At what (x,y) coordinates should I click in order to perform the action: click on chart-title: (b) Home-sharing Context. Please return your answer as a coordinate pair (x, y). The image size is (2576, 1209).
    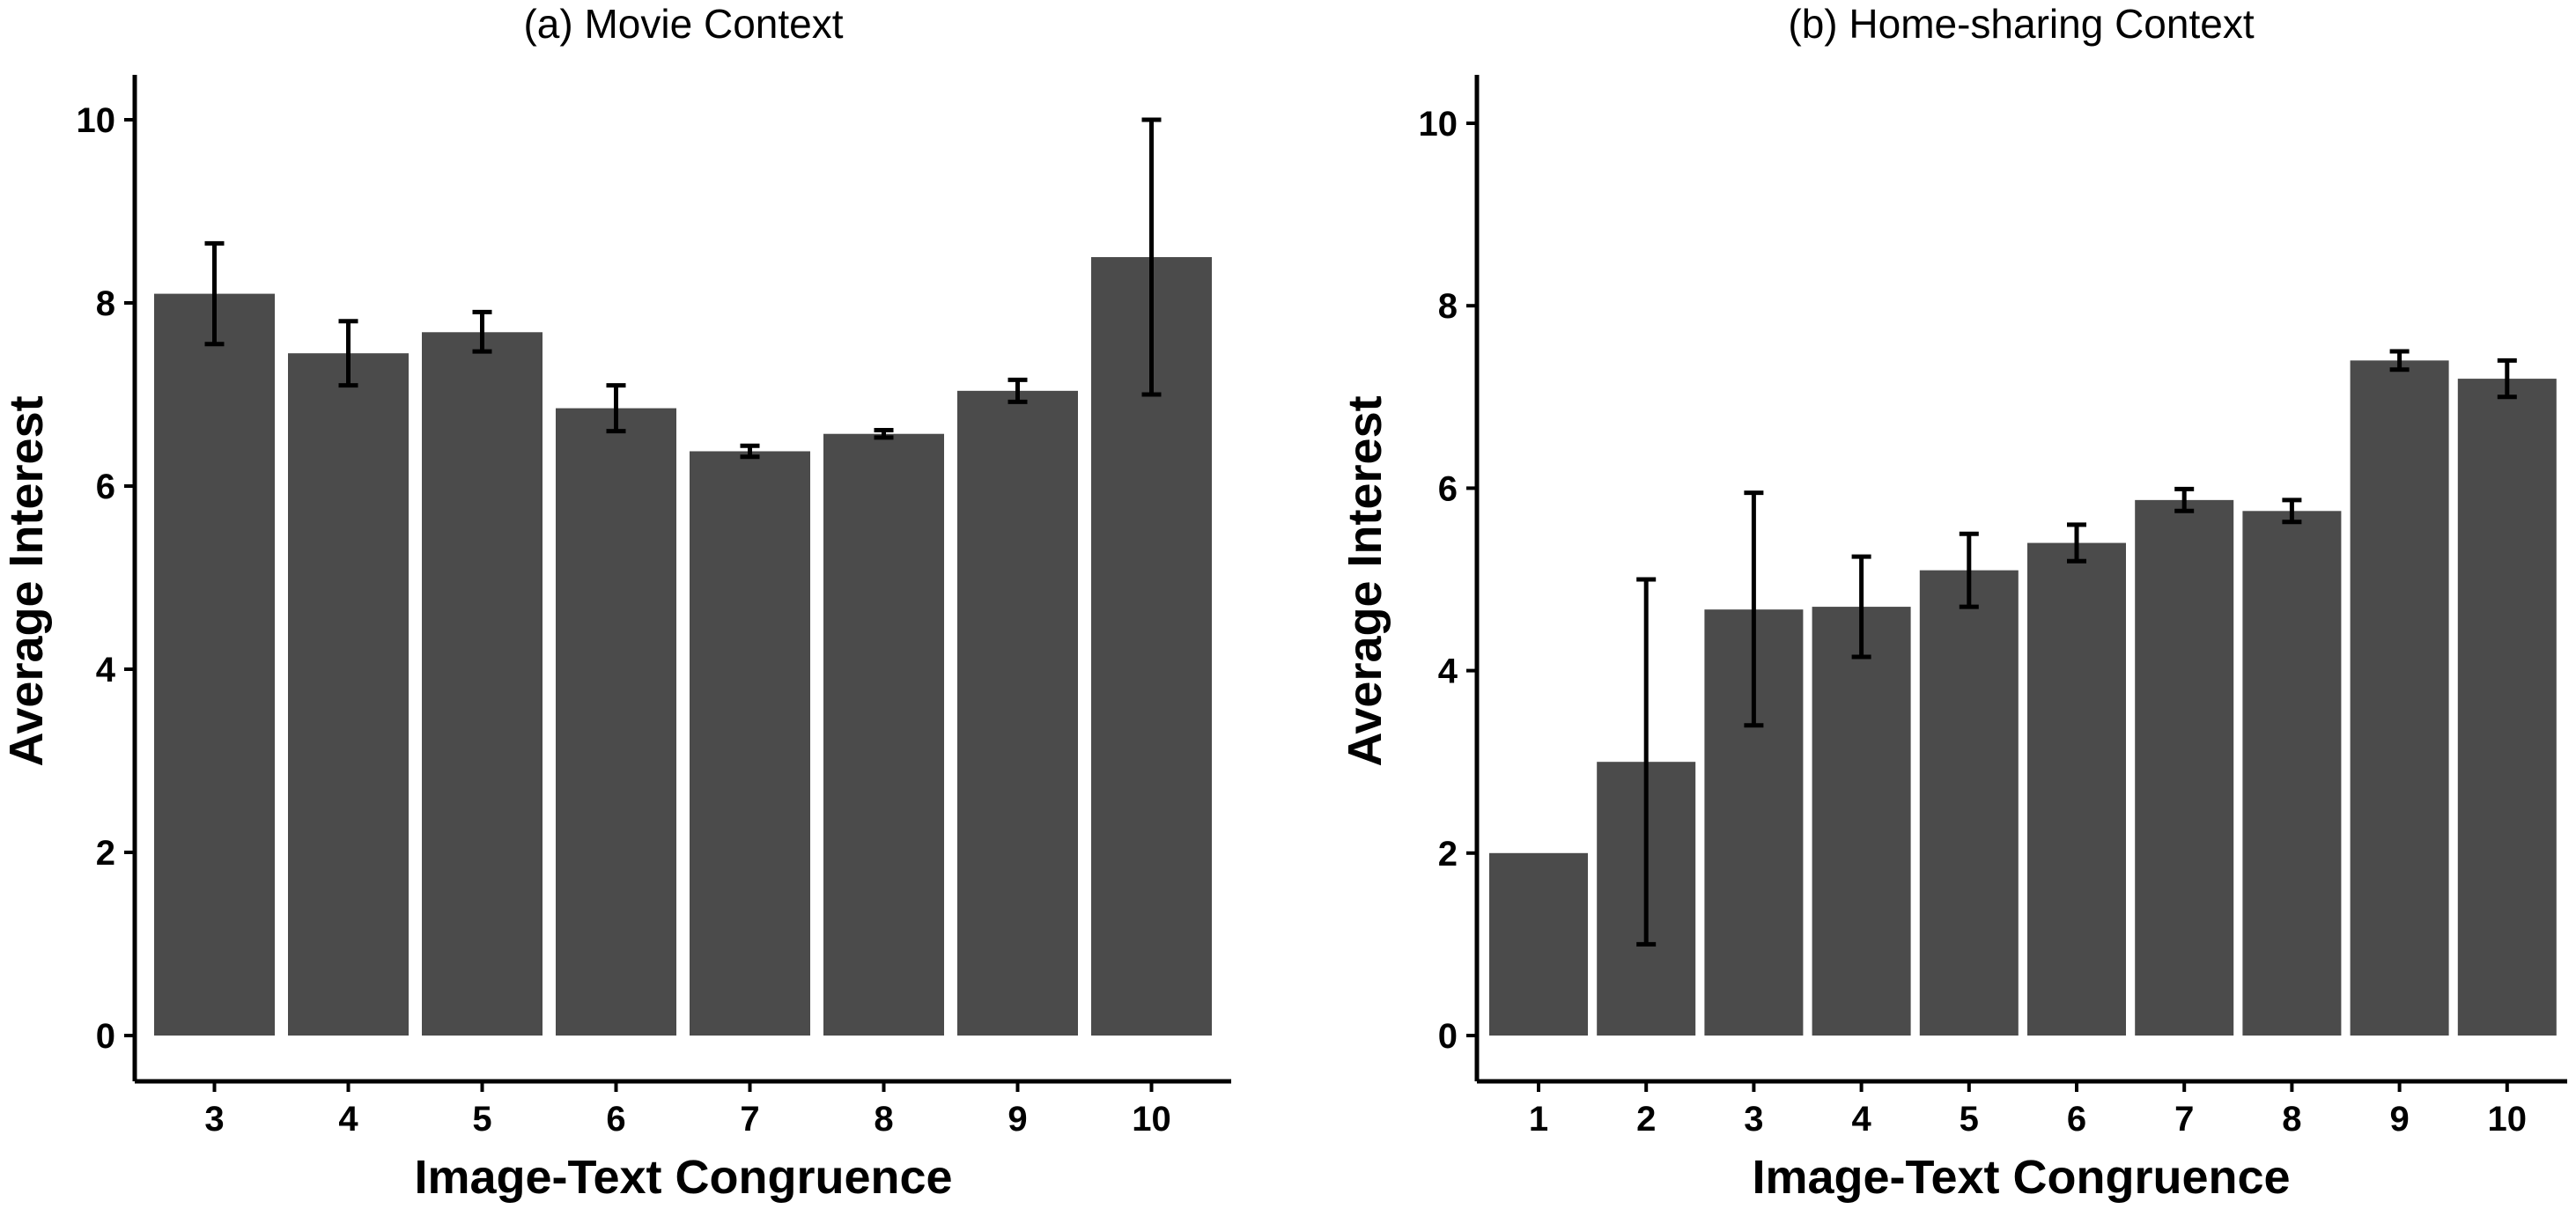
    Looking at the image, I should click on (2021, 24).